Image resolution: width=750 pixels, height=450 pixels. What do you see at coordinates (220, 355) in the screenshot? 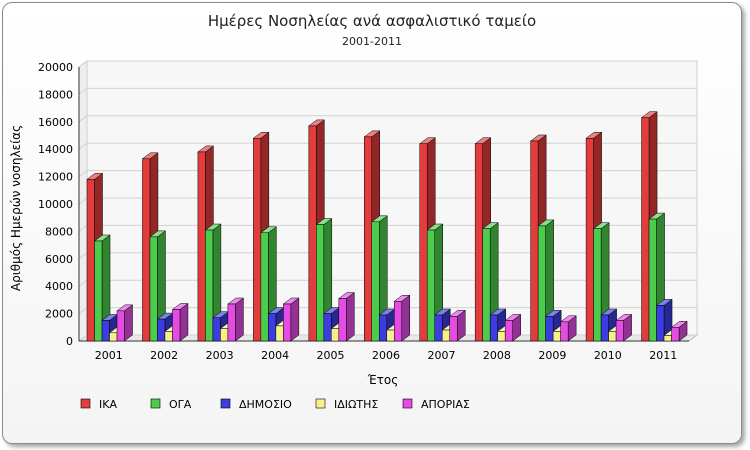
I see `x-tick-label: 2003` at bounding box center [220, 355].